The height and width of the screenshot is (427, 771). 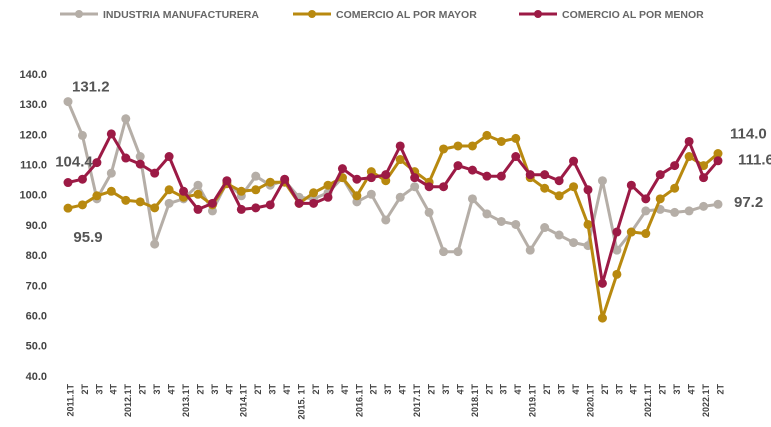 What do you see at coordinates (406, 15) in the screenshot?
I see `legend-label: COMERCIO AL POR MAYOR` at bounding box center [406, 15].